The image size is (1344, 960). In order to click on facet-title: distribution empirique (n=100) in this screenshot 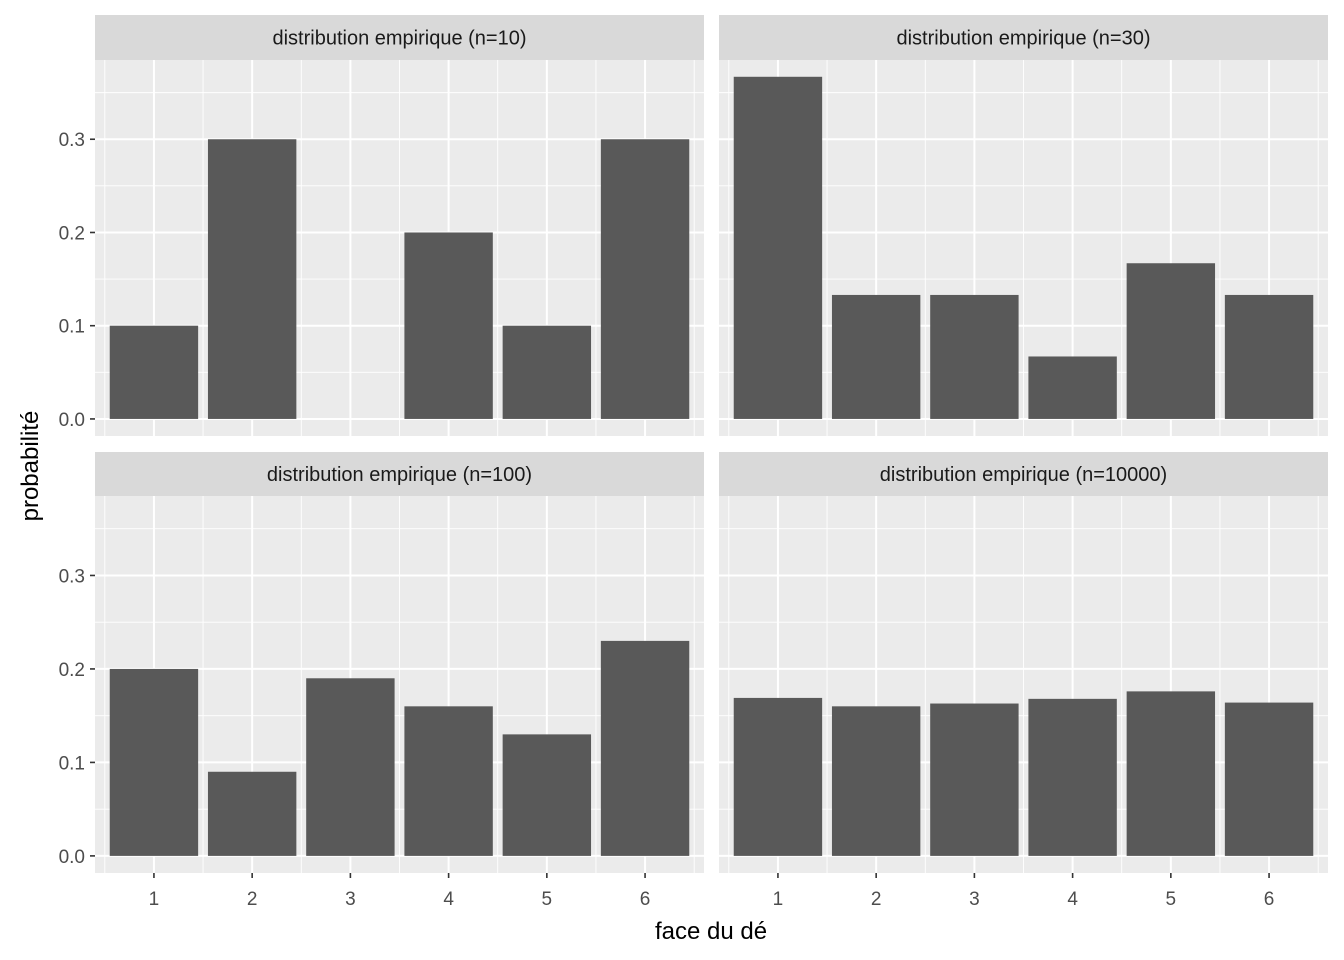, I will do `click(399, 475)`.